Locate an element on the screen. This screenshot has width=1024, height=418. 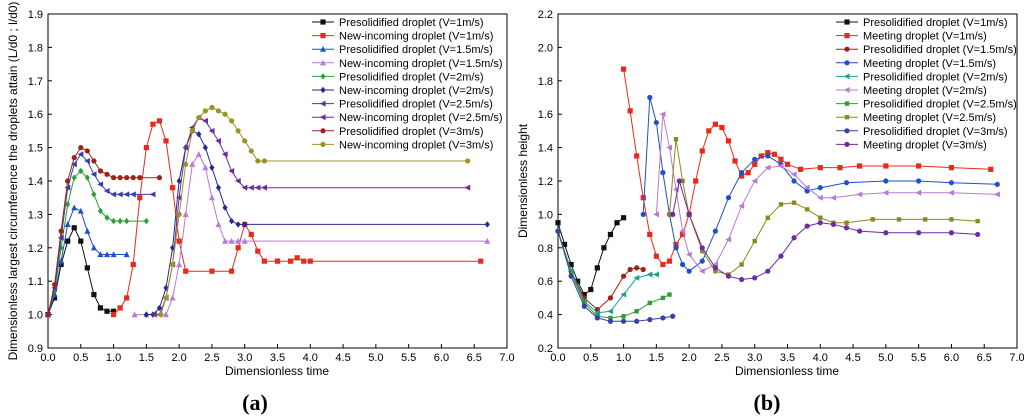
x-tick-label: 2.0 is located at coordinates (688, 358).